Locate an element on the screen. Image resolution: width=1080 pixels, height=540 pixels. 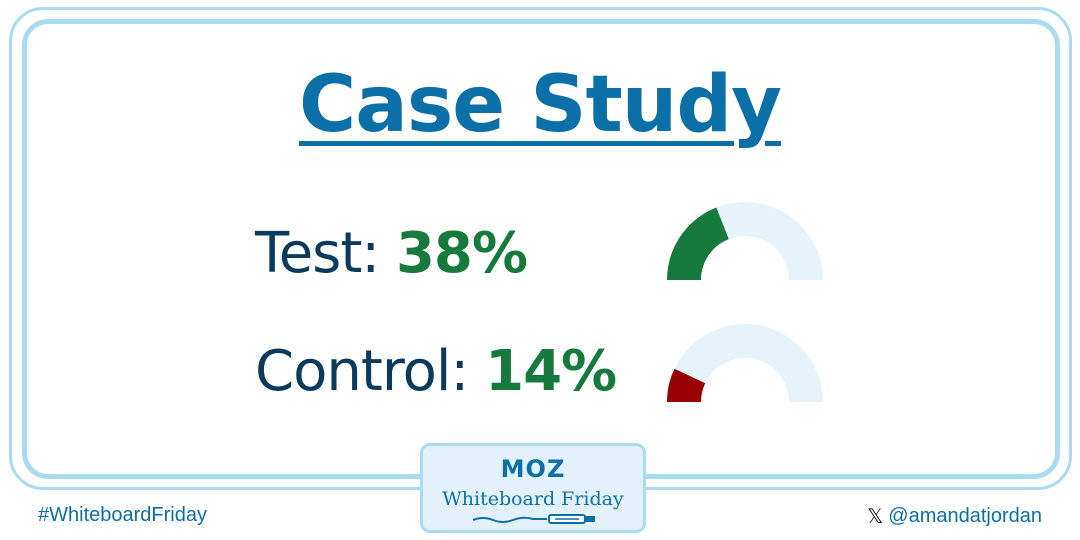
test-gauge is located at coordinates (745, 241).